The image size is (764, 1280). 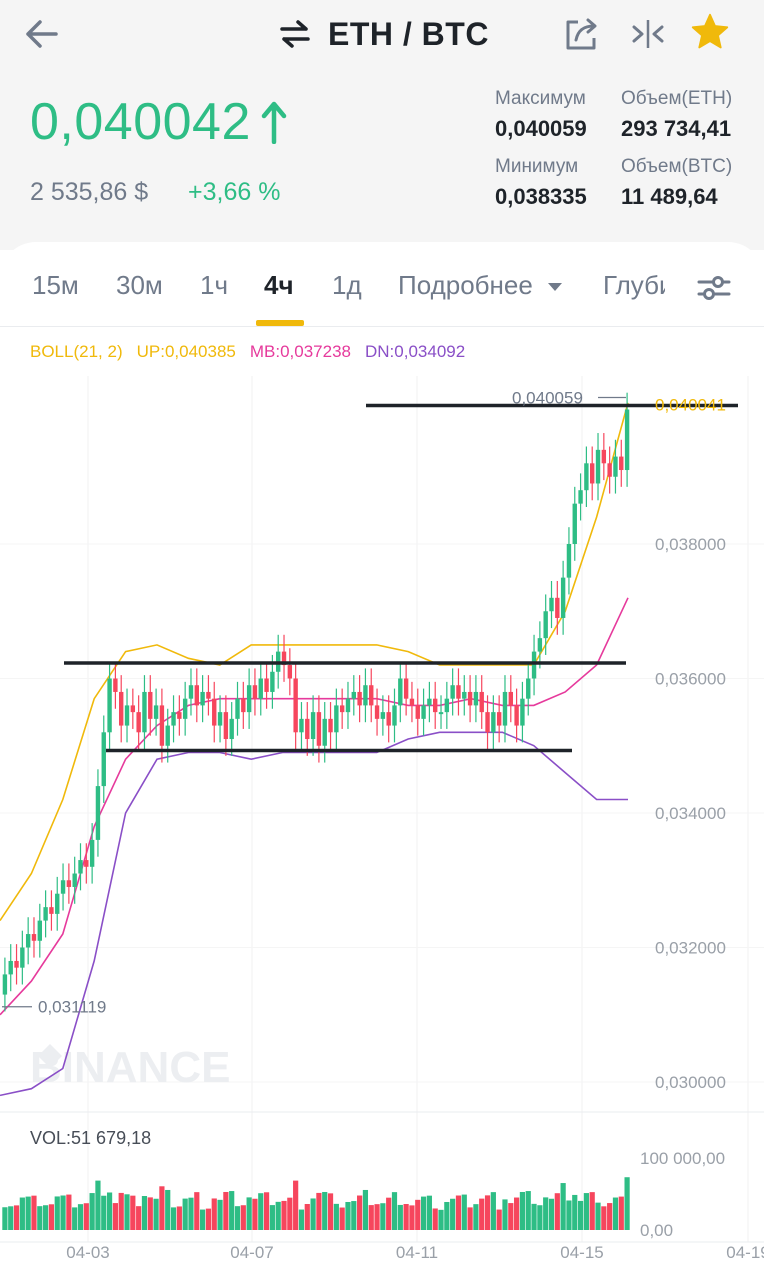 What do you see at coordinates (634, 285) in the screenshot?
I see `tab-depth: Глуби` at bounding box center [634, 285].